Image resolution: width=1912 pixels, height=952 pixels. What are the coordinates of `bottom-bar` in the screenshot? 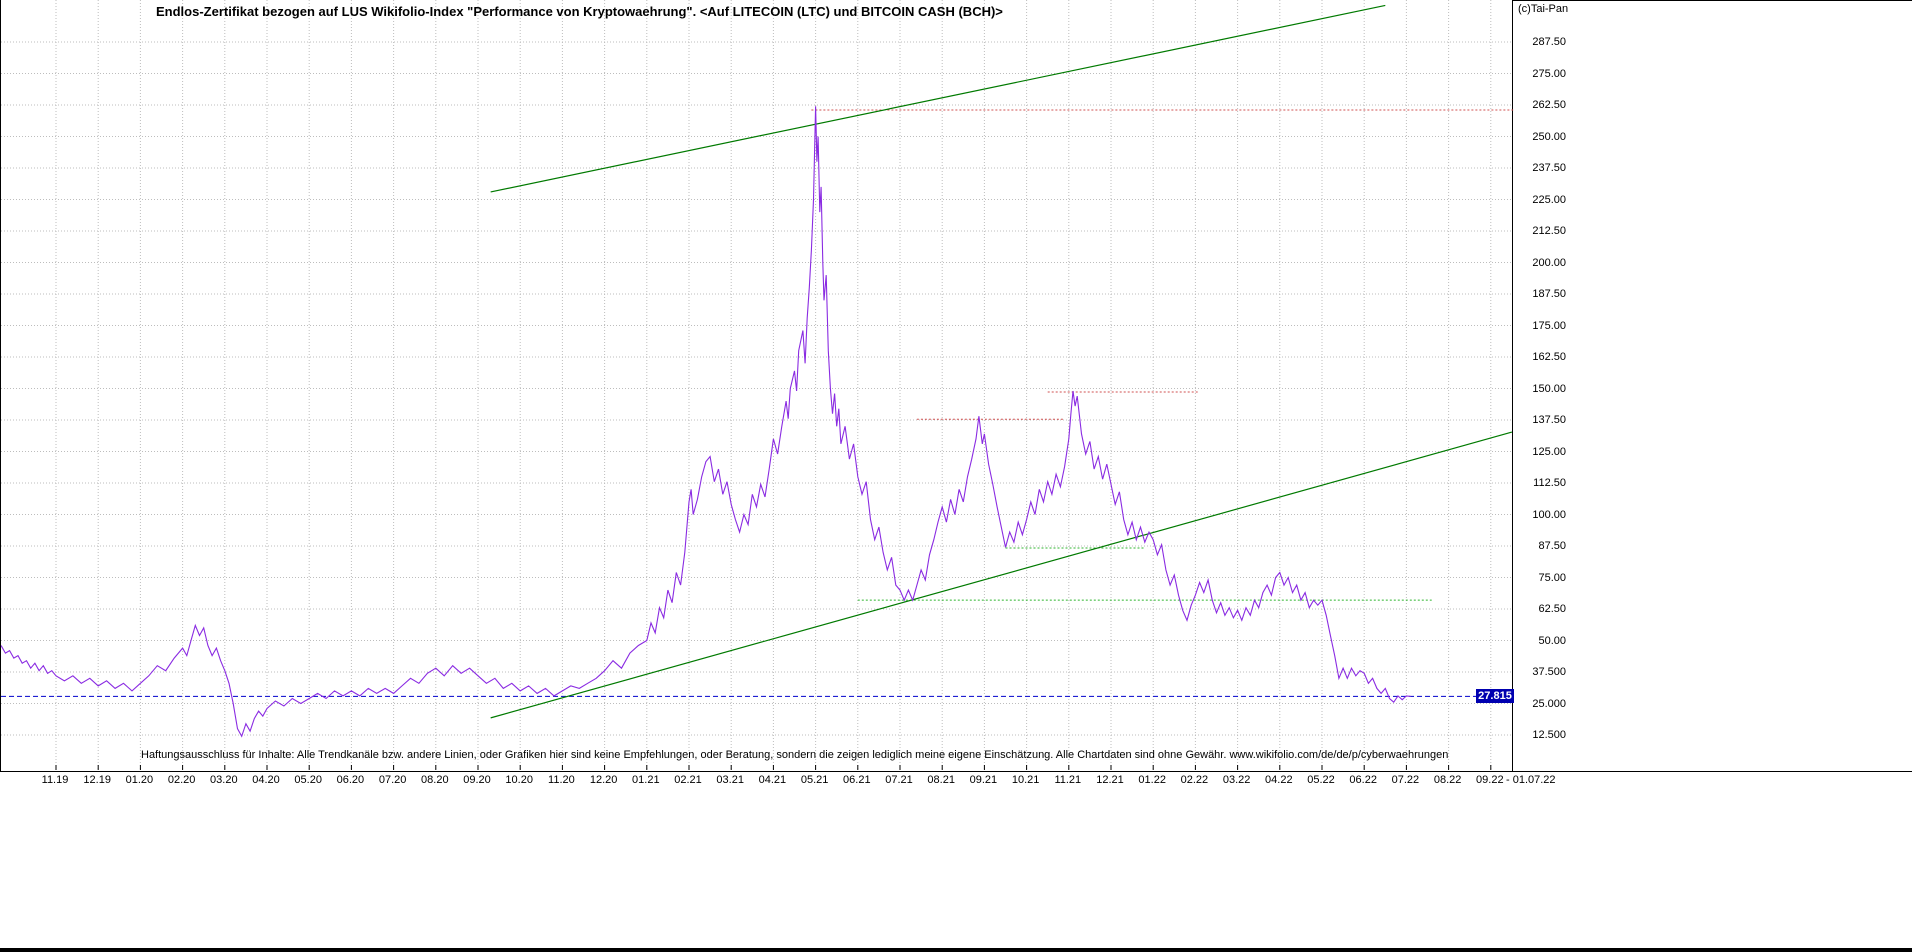 It's located at (956, 950).